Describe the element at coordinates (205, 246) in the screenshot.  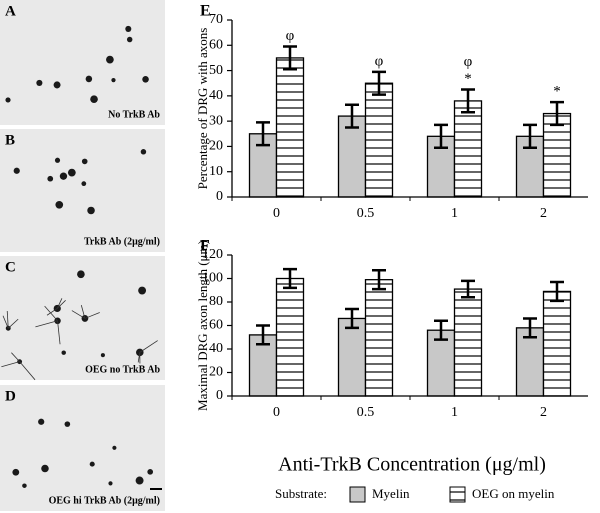
I see `panel-letter: F` at that location.